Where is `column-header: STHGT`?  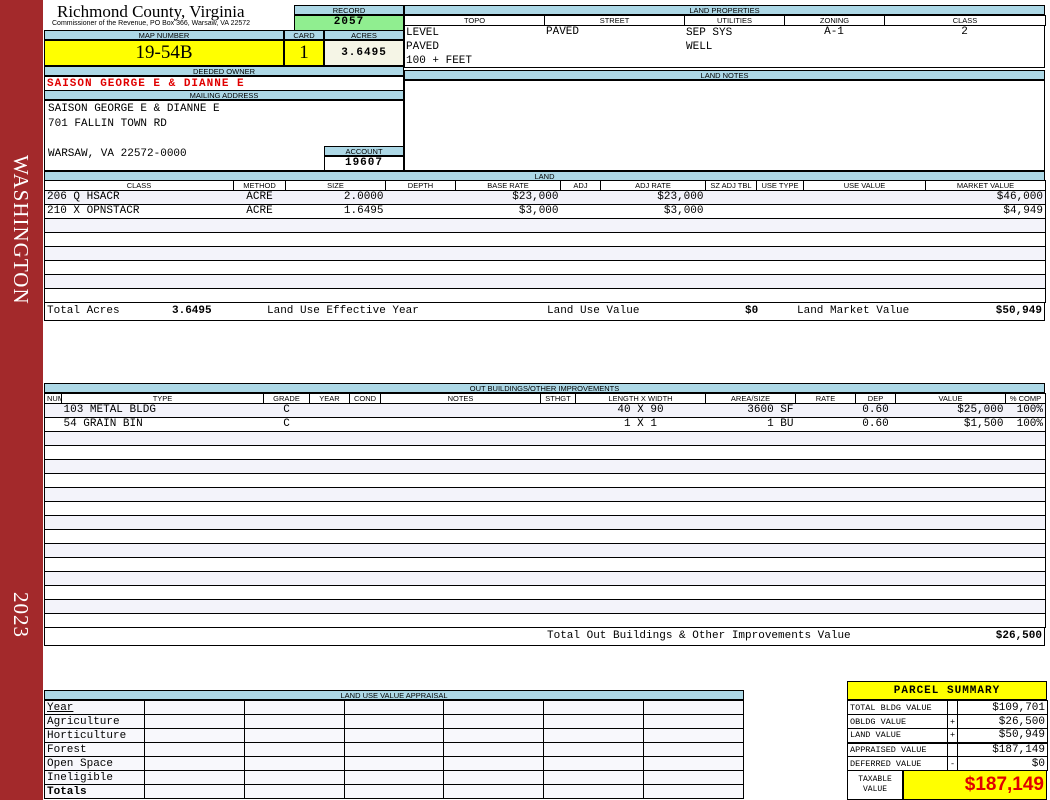 column-header: STHGT is located at coordinates (558, 398).